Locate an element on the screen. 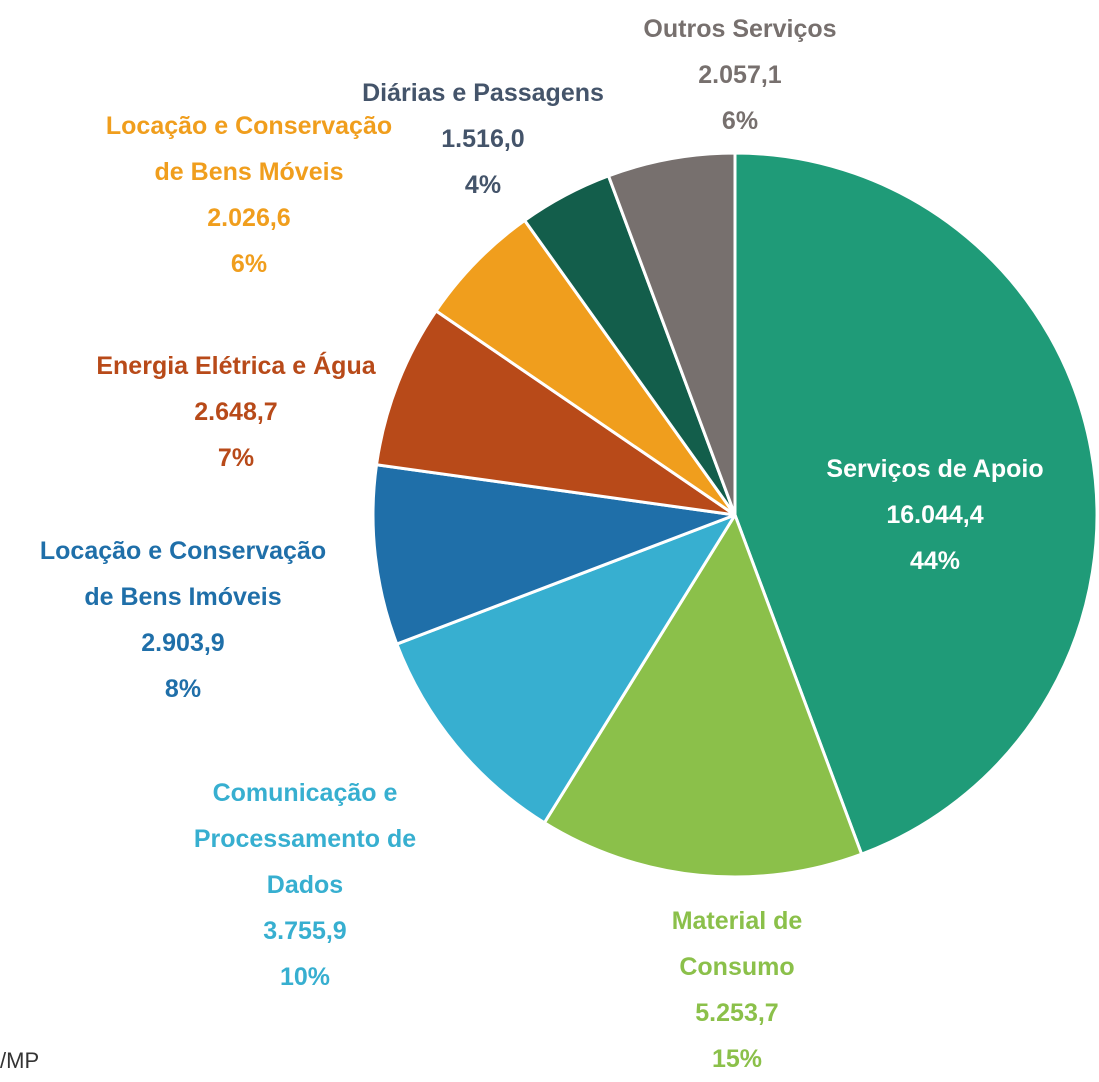 Image resolution: width=1099 pixels, height=1082 pixels. category-label: Material de Consumo is located at coordinates (737, 944).